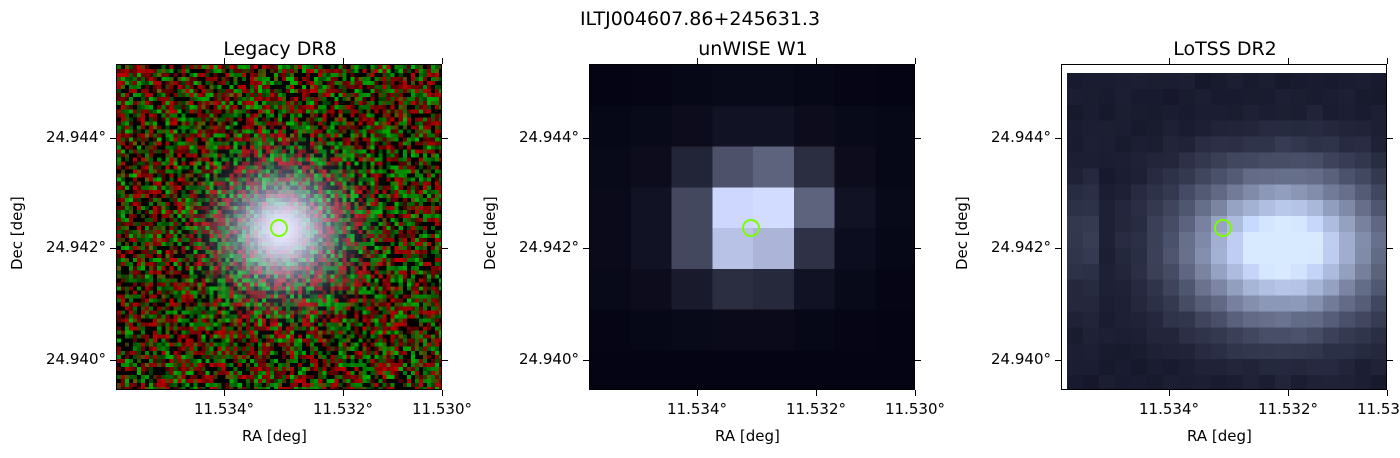 The width and height of the screenshot is (1400, 458). Describe the element at coordinates (753, 49) in the screenshot. I see `panel-title-unwise: unWISE W1` at that location.